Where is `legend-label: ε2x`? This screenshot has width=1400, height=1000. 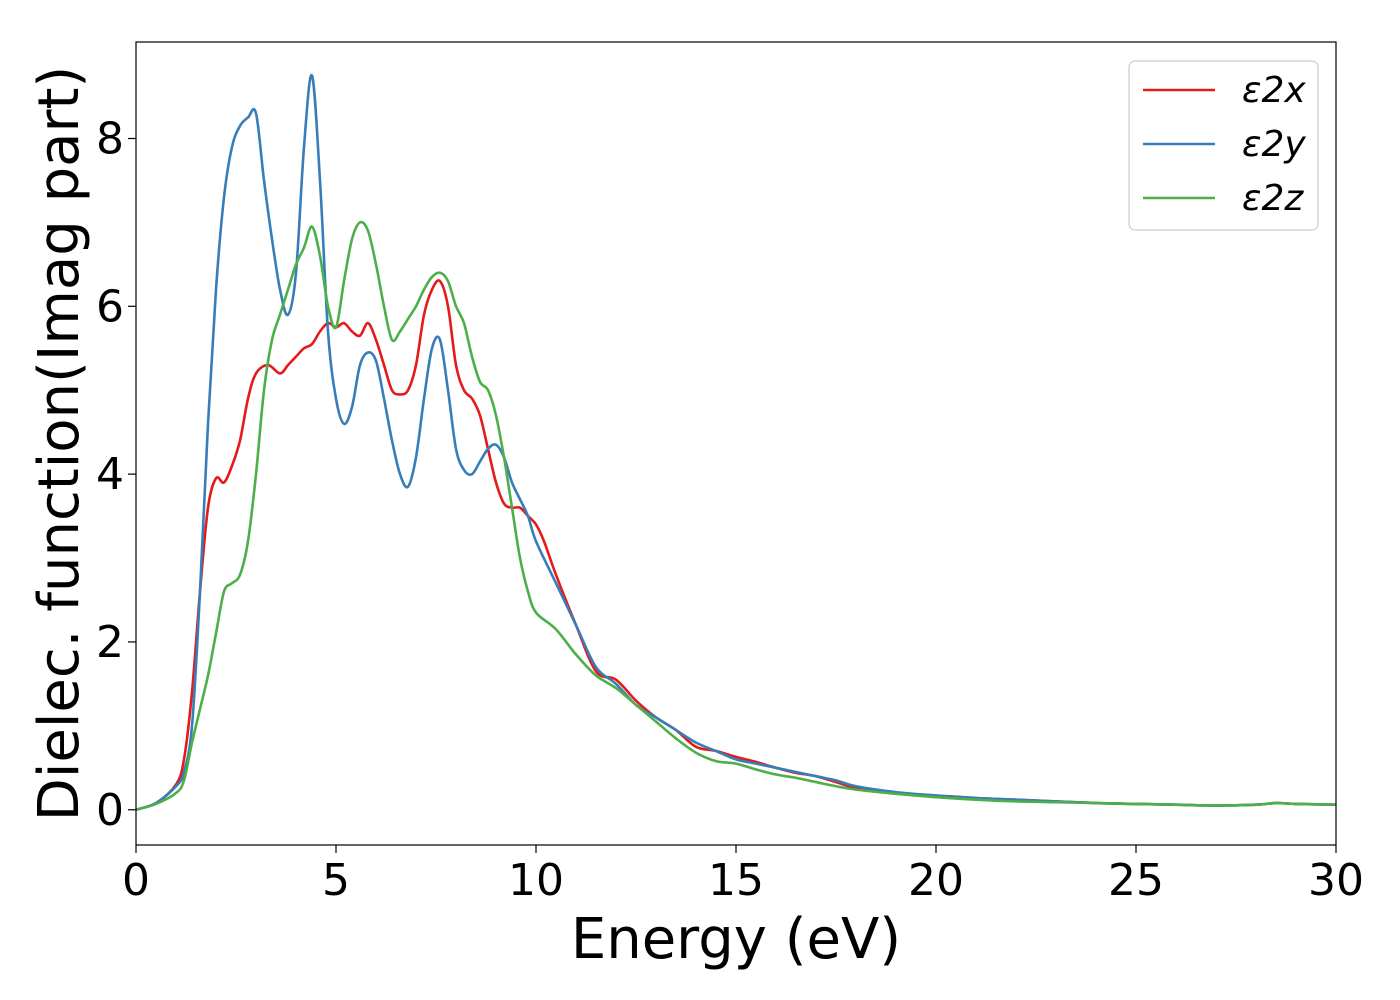
legend-label: ε2x is located at coordinates (1274, 90).